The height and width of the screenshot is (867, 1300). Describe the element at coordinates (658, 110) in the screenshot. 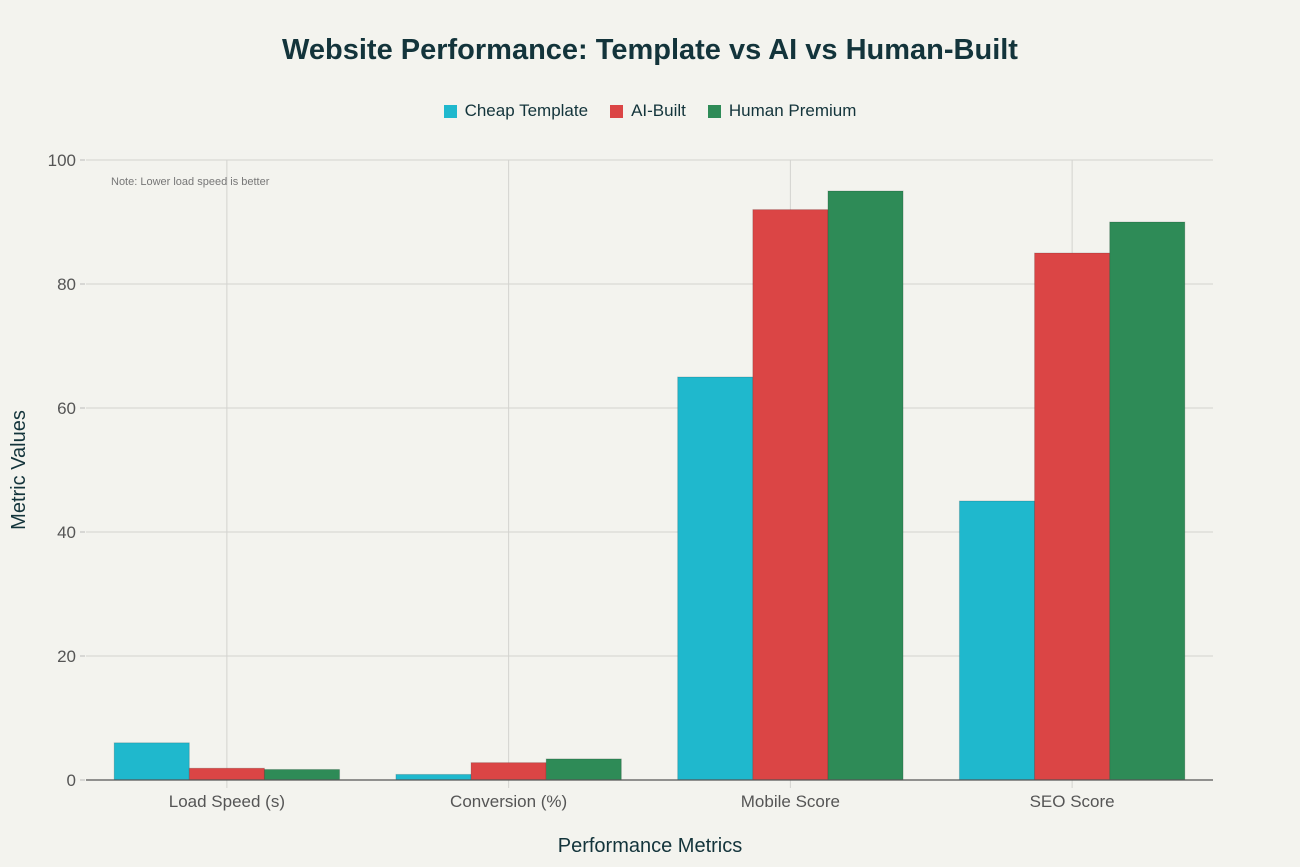

I see `legend-label: AI-Built` at that location.